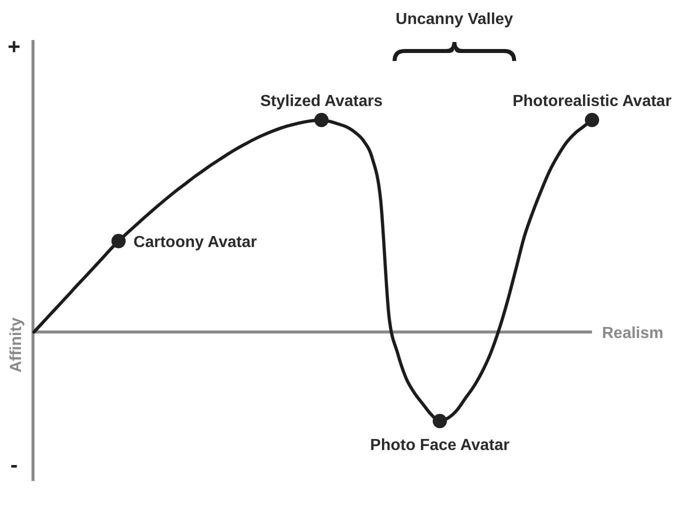  I want to click on y-axis-title: Affinity, so click(16, 345).